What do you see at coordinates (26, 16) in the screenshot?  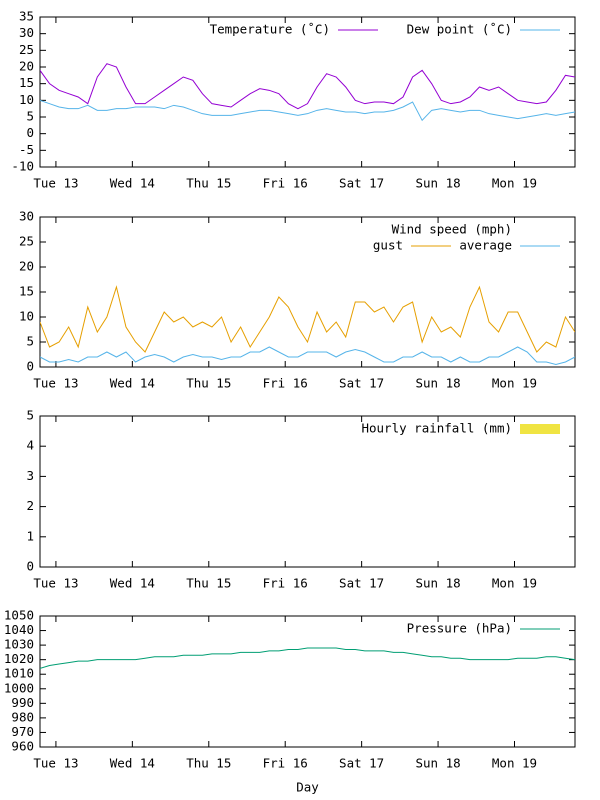 I see `y-tick-label: 35` at bounding box center [26, 16].